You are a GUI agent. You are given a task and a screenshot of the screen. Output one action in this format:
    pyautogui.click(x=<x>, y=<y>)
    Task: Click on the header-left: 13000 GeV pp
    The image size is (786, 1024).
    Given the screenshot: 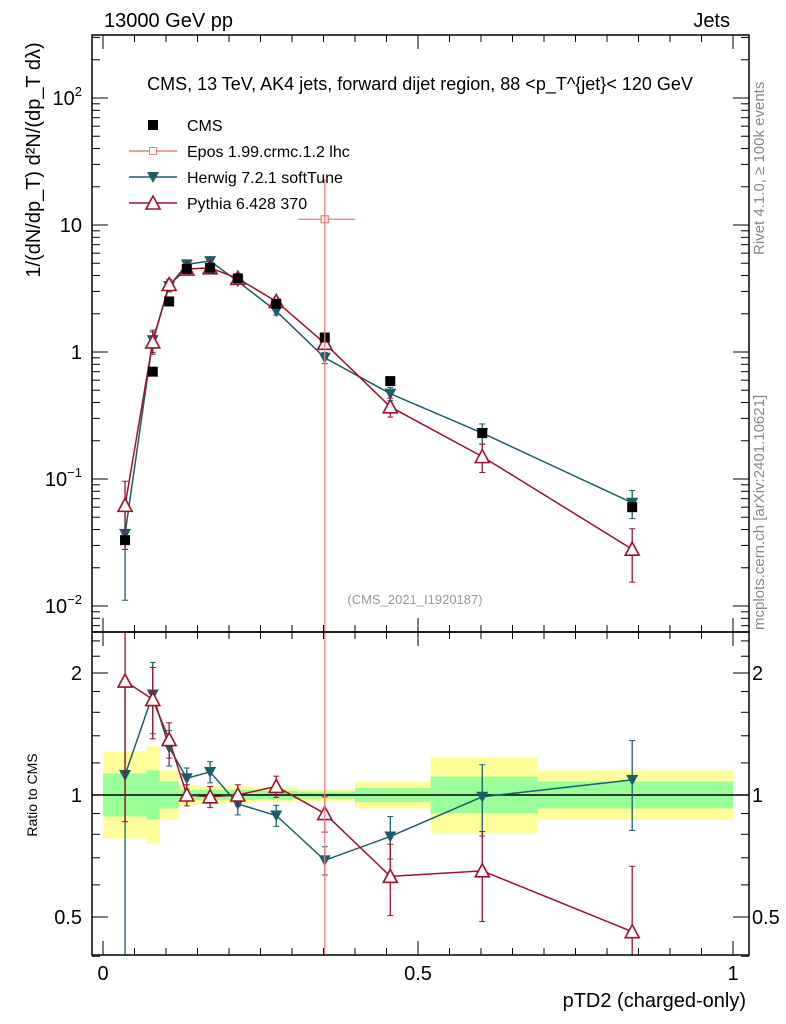 What is the action you would take?
    pyautogui.click(x=168, y=21)
    